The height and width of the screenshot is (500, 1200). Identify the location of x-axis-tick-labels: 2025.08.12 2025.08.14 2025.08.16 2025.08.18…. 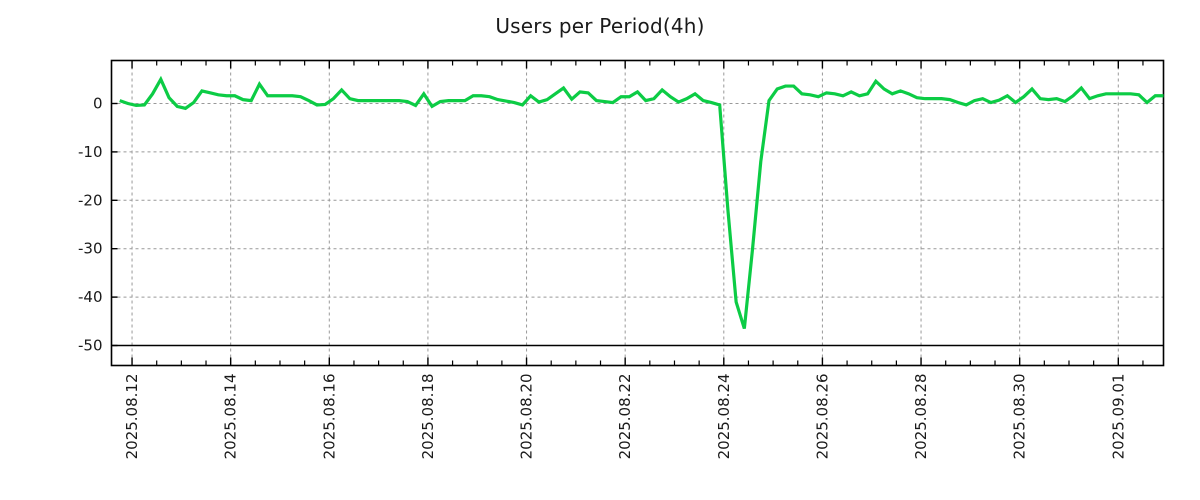
(625, 417).